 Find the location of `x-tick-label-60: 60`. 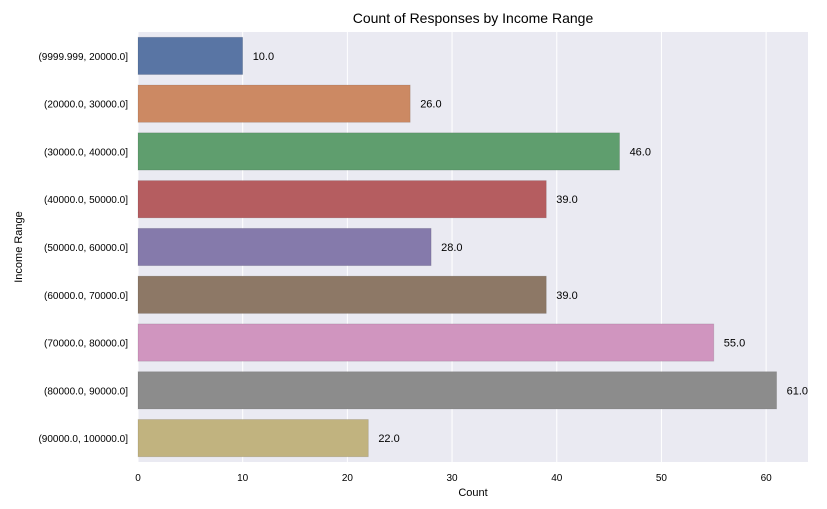

x-tick-label-60: 60 is located at coordinates (767, 478).